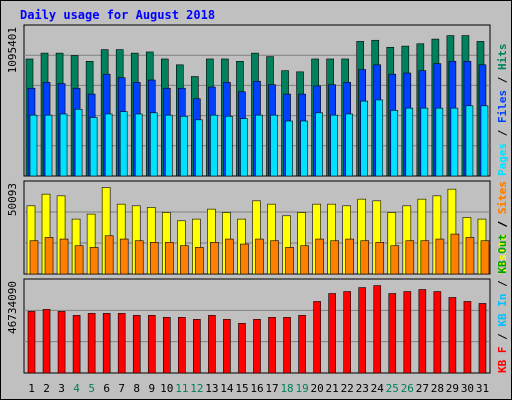 The height and width of the screenshot is (400, 512). What do you see at coordinates (121, 388) in the screenshot?
I see `x-tick-label: 7` at bounding box center [121, 388].